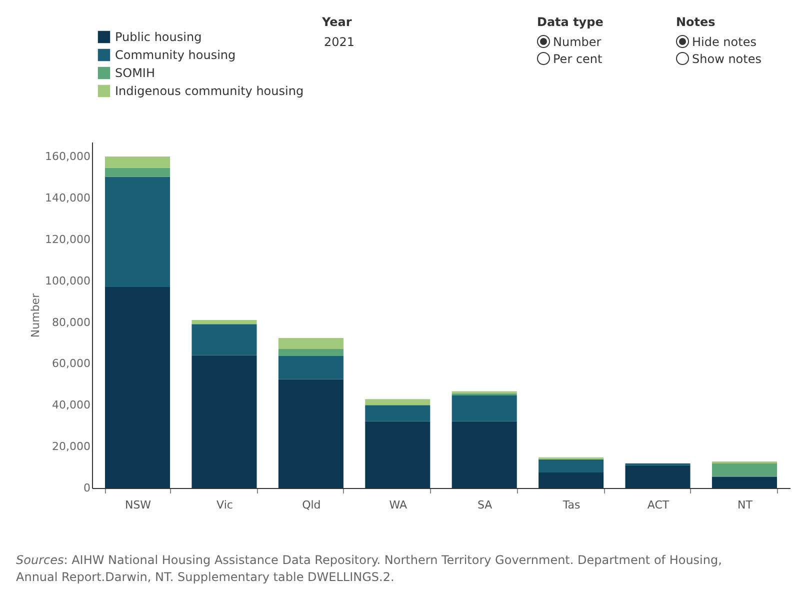  What do you see at coordinates (67, 239) in the screenshot?
I see `y-tick-label: 120,000` at bounding box center [67, 239].